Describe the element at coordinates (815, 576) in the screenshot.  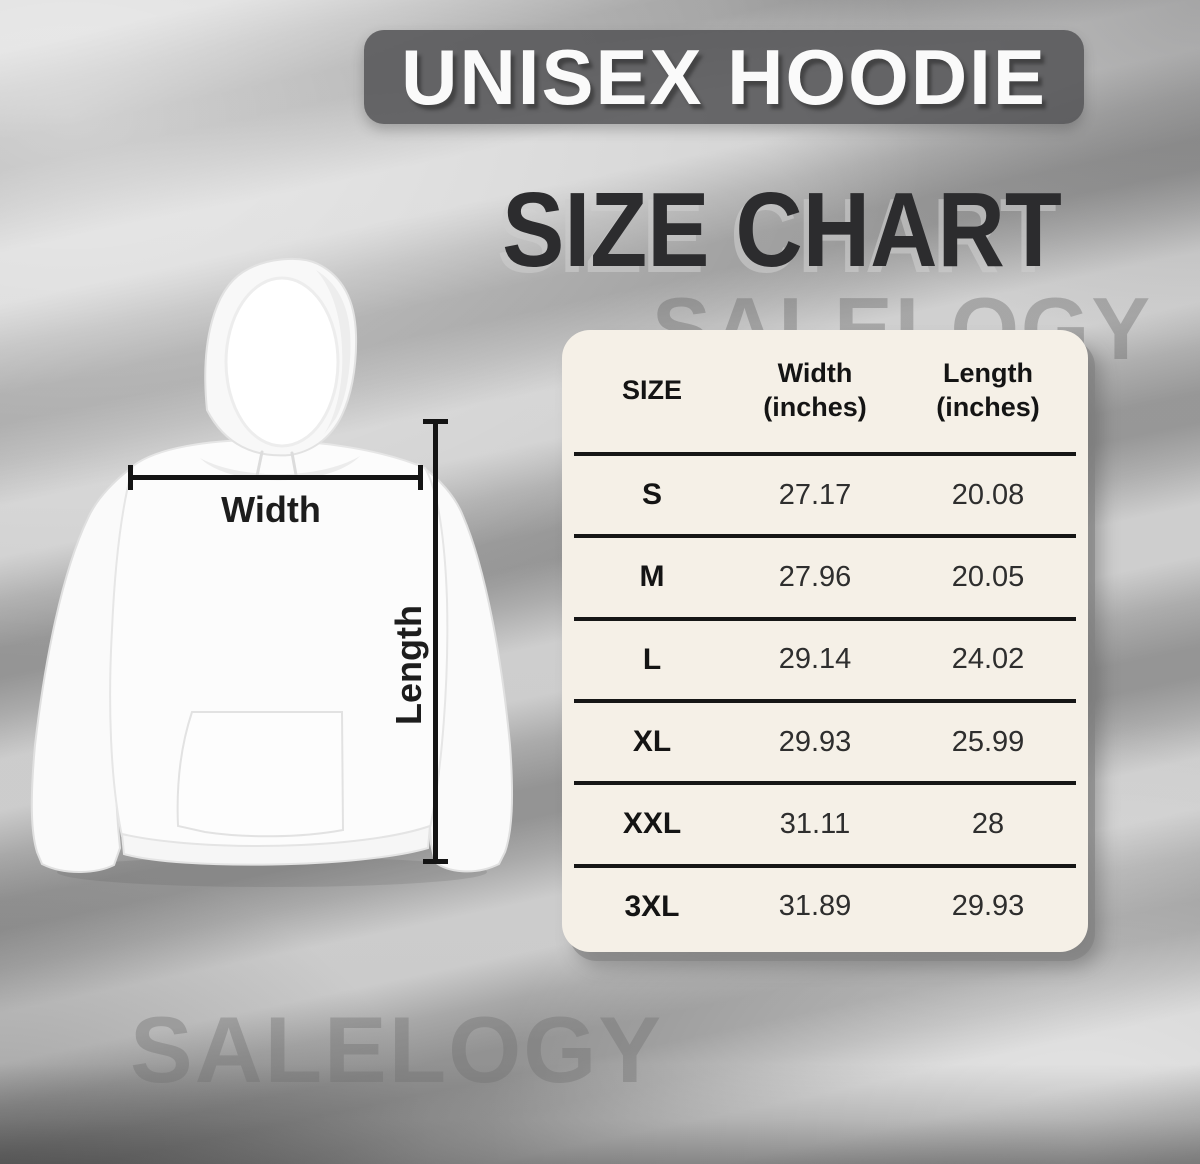
I see `cell-width-inches: 27.96` at that location.